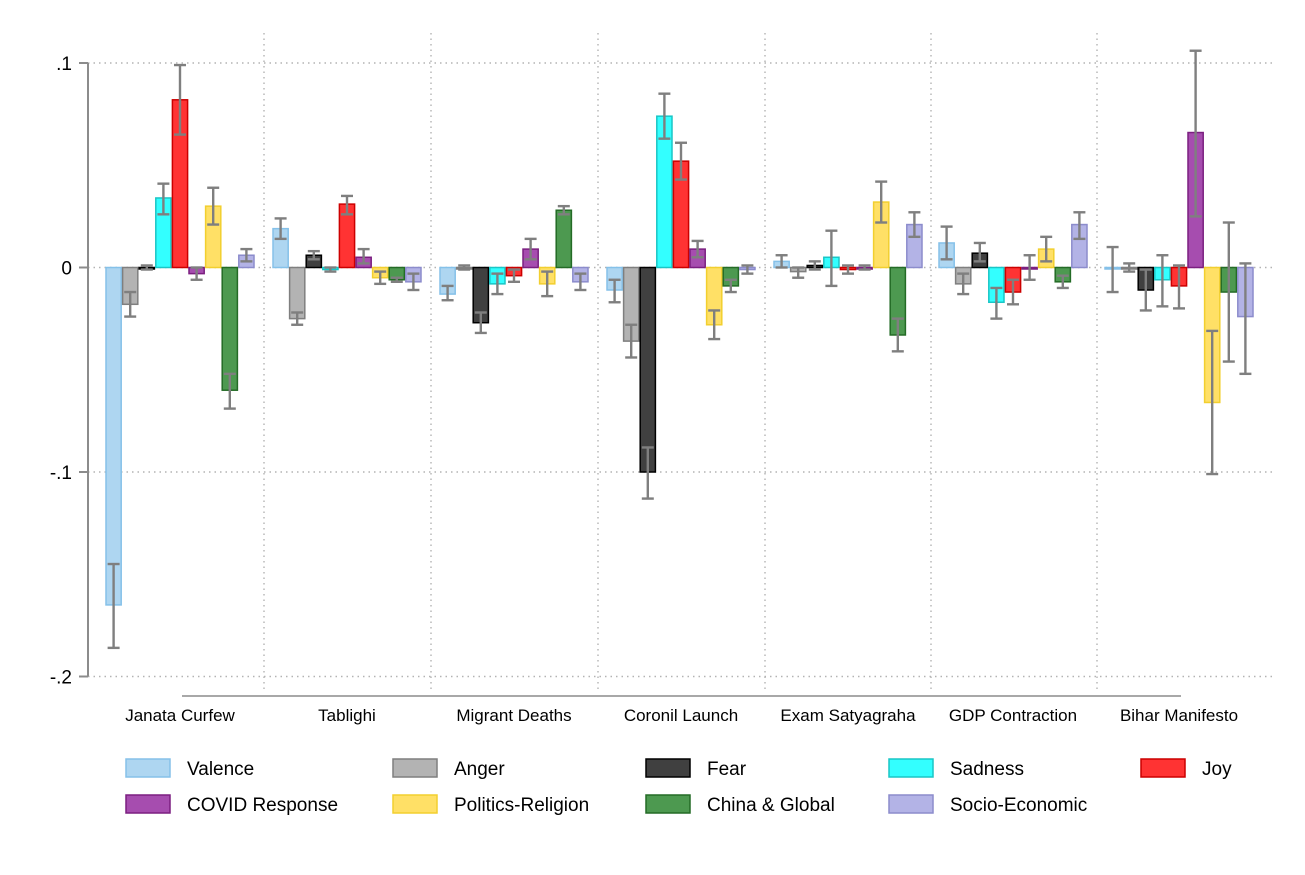 The height and width of the screenshot is (875, 1305). What do you see at coordinates (148, 768) in the screenshot?
I see `legend-swatch-valence` at bounding box center [148, 768].